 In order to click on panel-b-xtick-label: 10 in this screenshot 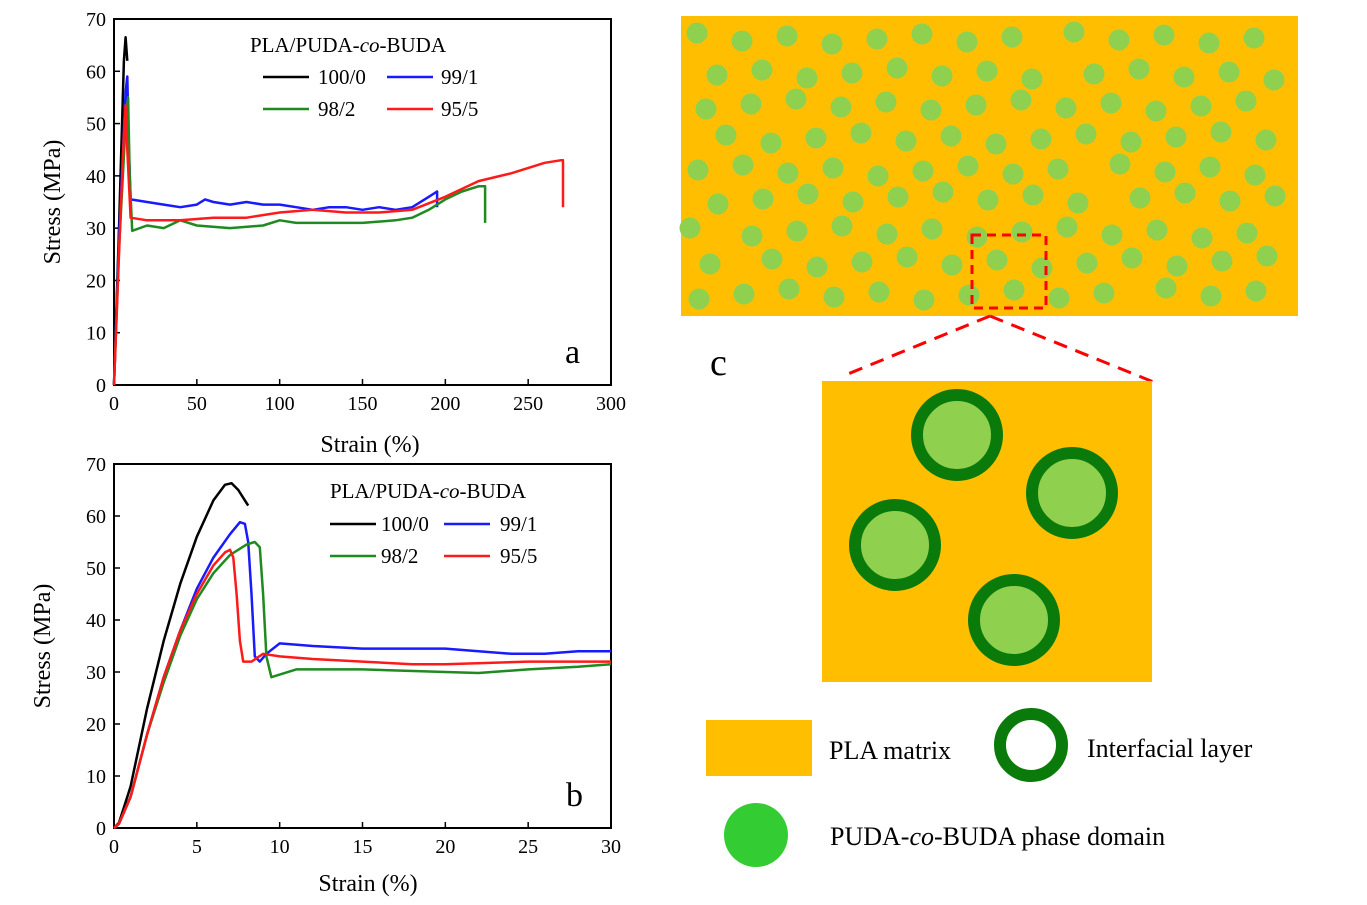, I will do `click(280, 847)`.